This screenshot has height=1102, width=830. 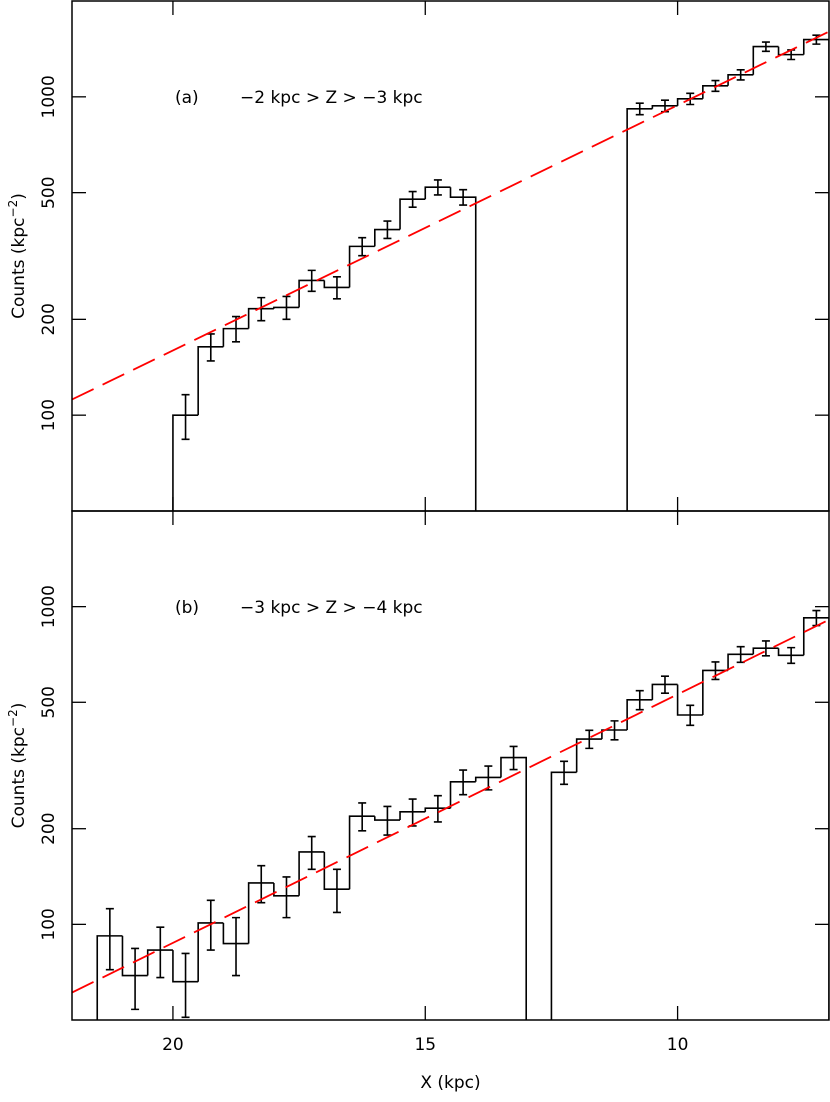 What do you see at coordinates (187, 608) in the screenshot?
I see `panel-label: (b)` at bounding box center [187, 608].